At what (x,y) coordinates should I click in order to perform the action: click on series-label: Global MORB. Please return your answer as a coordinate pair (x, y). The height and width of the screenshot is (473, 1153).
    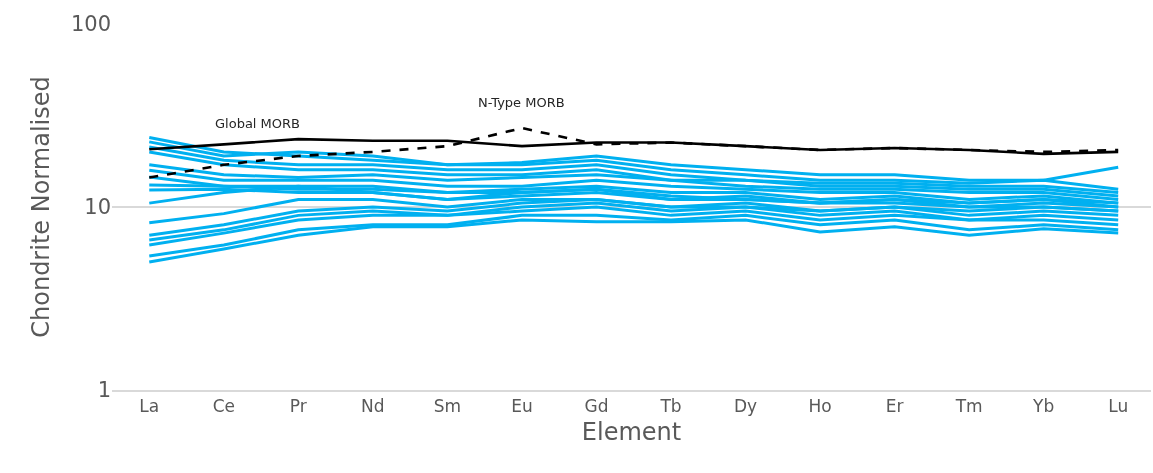
    Looking at the image, I should click on (258, 123).